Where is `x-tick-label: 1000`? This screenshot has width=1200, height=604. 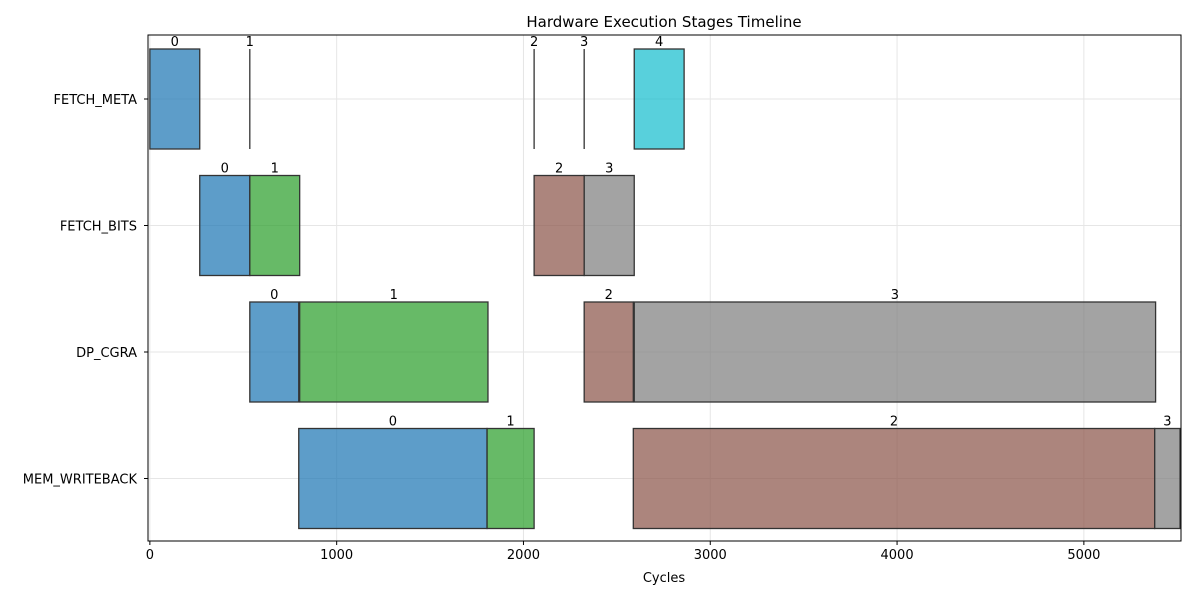 x-tick-label: 1000 is located at coordinates (336, 555).